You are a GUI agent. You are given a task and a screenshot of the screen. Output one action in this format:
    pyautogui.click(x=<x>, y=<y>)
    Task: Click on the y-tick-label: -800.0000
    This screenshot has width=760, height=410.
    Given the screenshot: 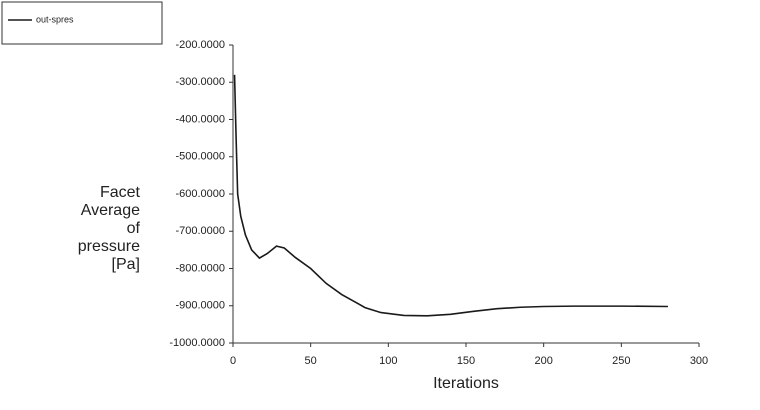 What is the action you would take?
    pyautogui.click(x=200, y=268)
    